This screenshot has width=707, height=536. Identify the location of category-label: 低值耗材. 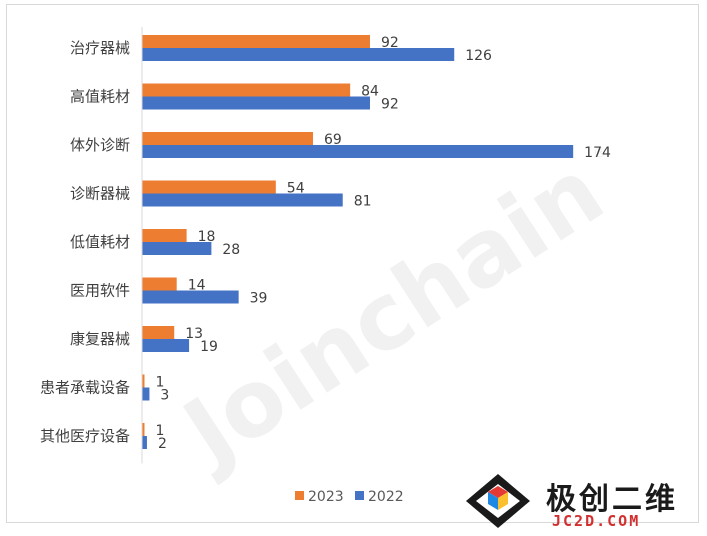
(100, 242).